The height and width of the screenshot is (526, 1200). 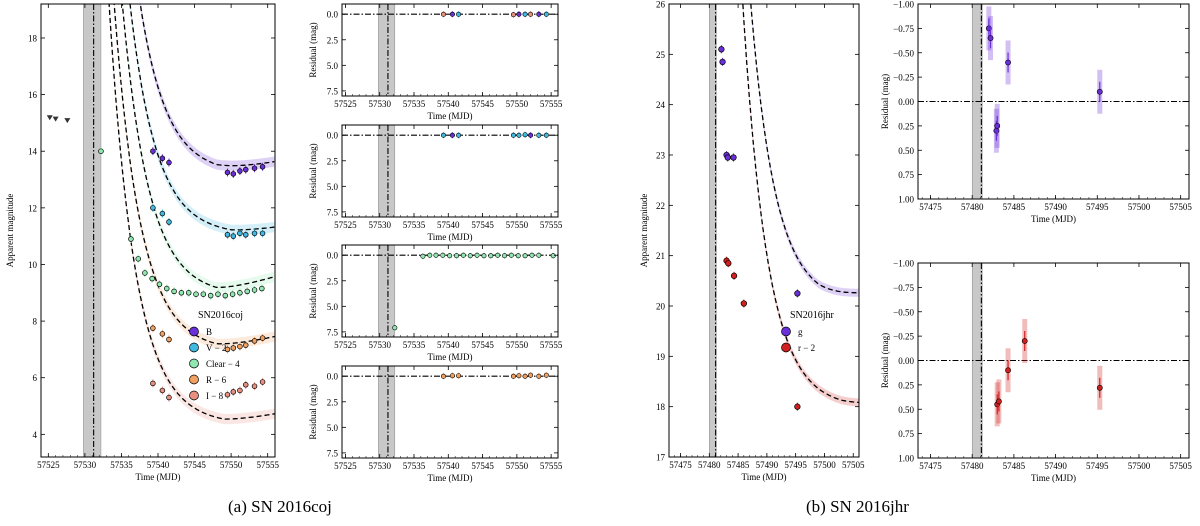 What do you see at coordinates (906, 151) in the screenshot?
I see `y-tick-label: 0.50` at bounding box center [906, 151].